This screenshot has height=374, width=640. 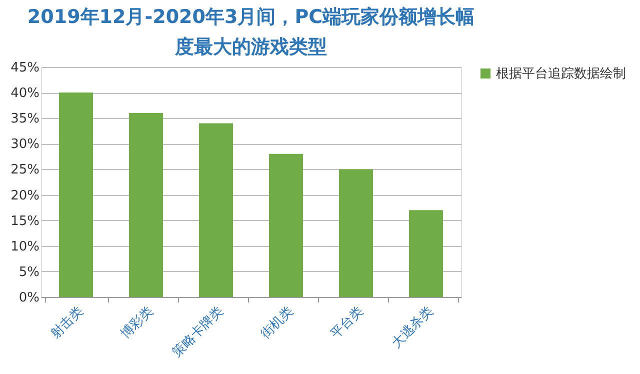 What do you see at coordinates (25, 246) in the screenshot?
I see `y-tick-label: 10%` at bounding box center [25, 246].